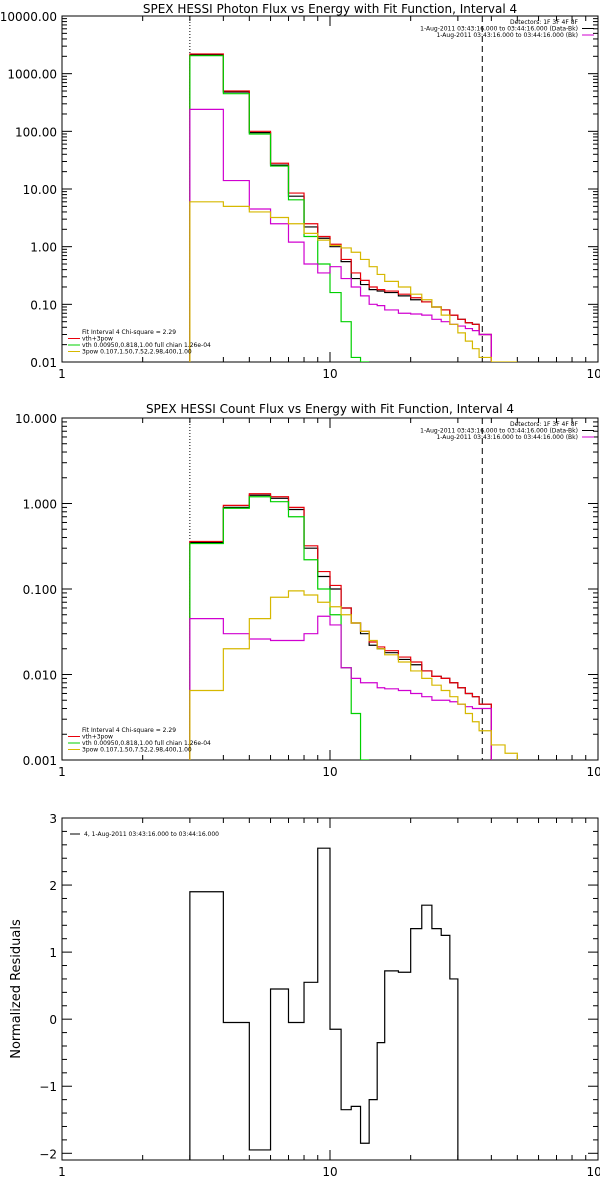 The image size is (600, 1204). I want to click on series-black-histogram, so click(324, 1003).